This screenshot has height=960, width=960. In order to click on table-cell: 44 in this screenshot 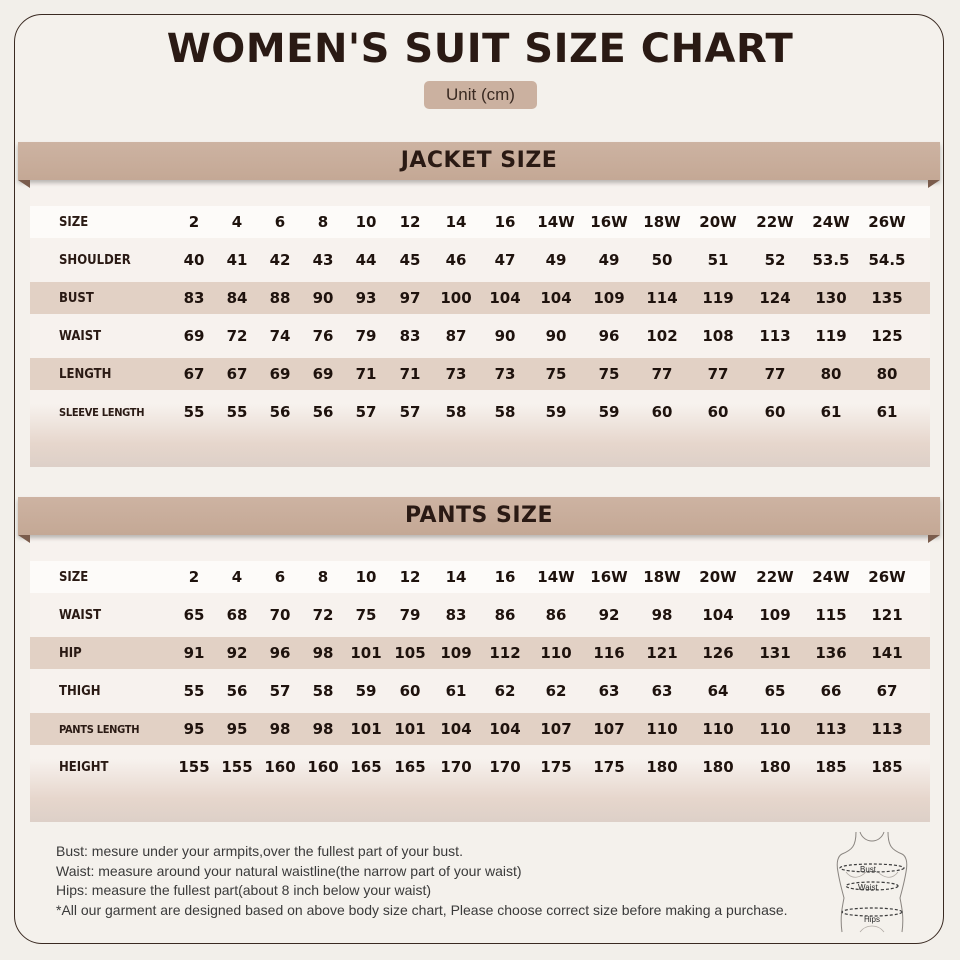, I will do `click(366, 260)`.